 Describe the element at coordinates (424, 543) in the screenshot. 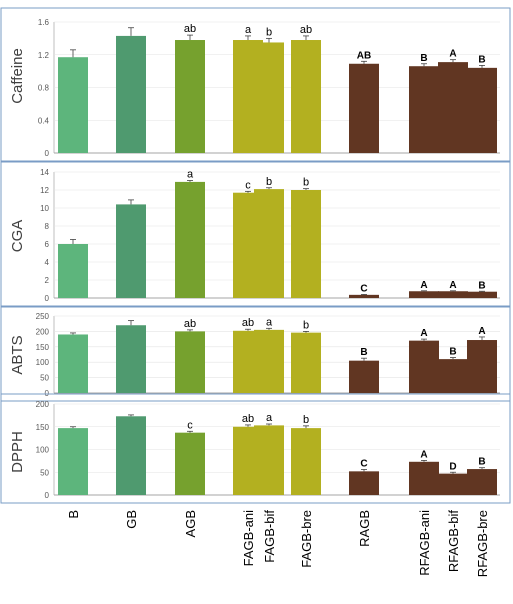

I see `x-category-label: RFAGB-ani` at that location.